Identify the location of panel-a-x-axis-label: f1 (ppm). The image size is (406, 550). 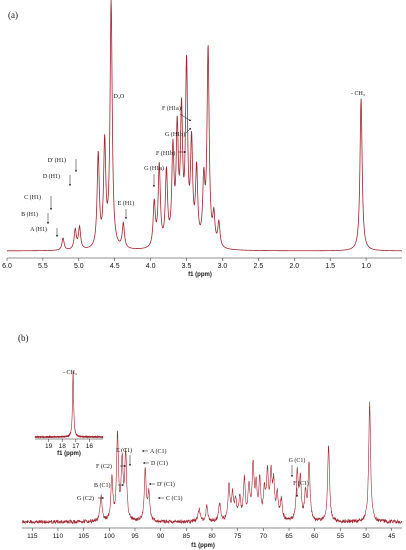
(200, 275).